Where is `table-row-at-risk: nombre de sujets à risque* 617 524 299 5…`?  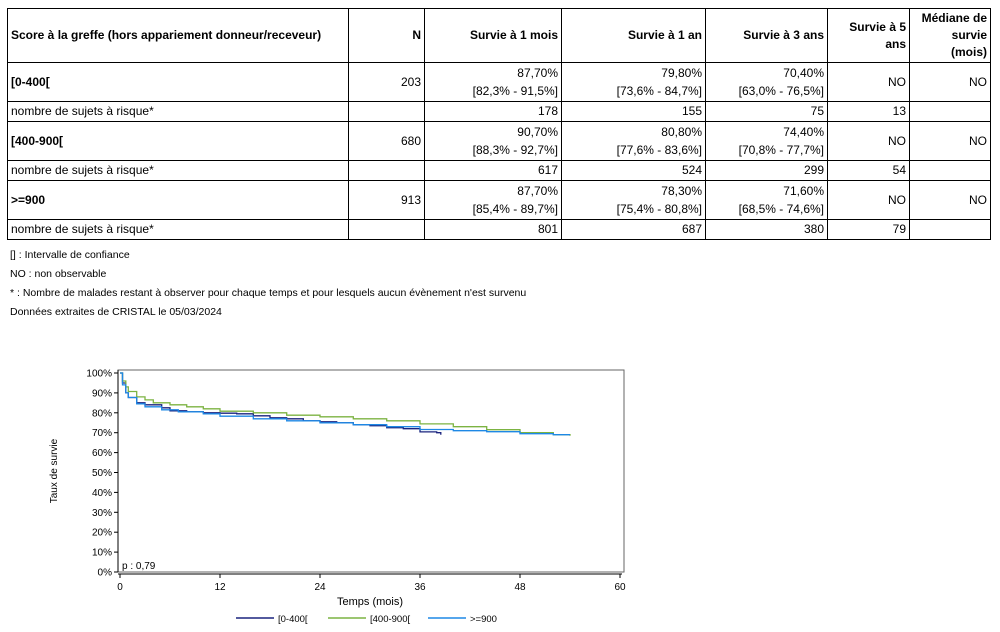 table-row-at-risk: nombre de sujets à risque* 617 524 299 5… is located at coordinates (499, 170).